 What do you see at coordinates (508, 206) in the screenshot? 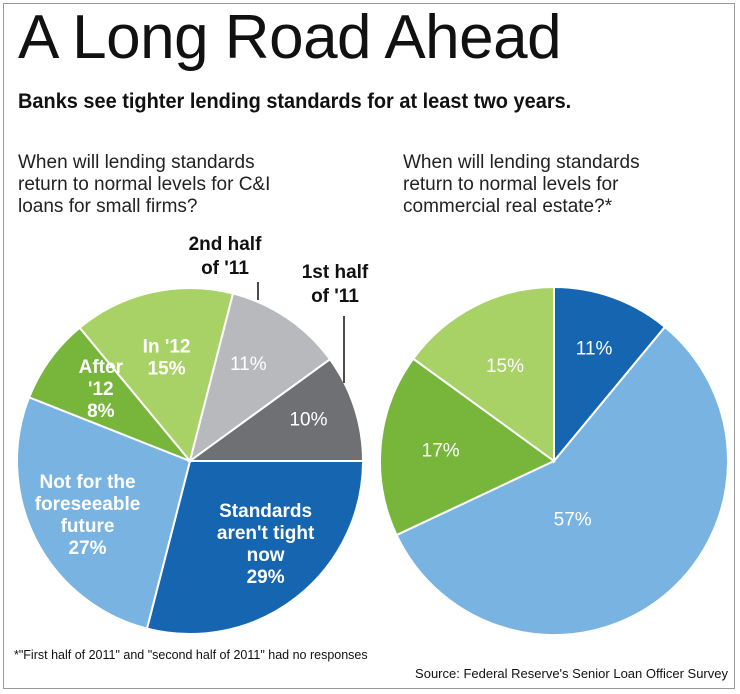
I see `pie2-question-line: commercial real estate?*` at bounding box center [508, 206].